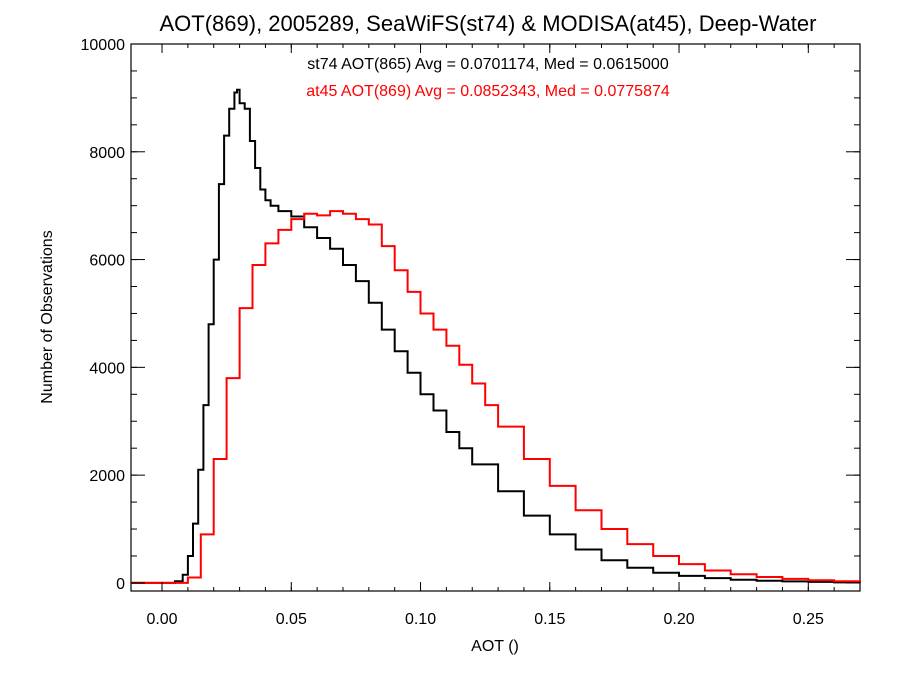  What do you see at coordinates (291, 619) in the screenshot?
I see `x-tick-label: 0.05` at bounding box center [291, 619].